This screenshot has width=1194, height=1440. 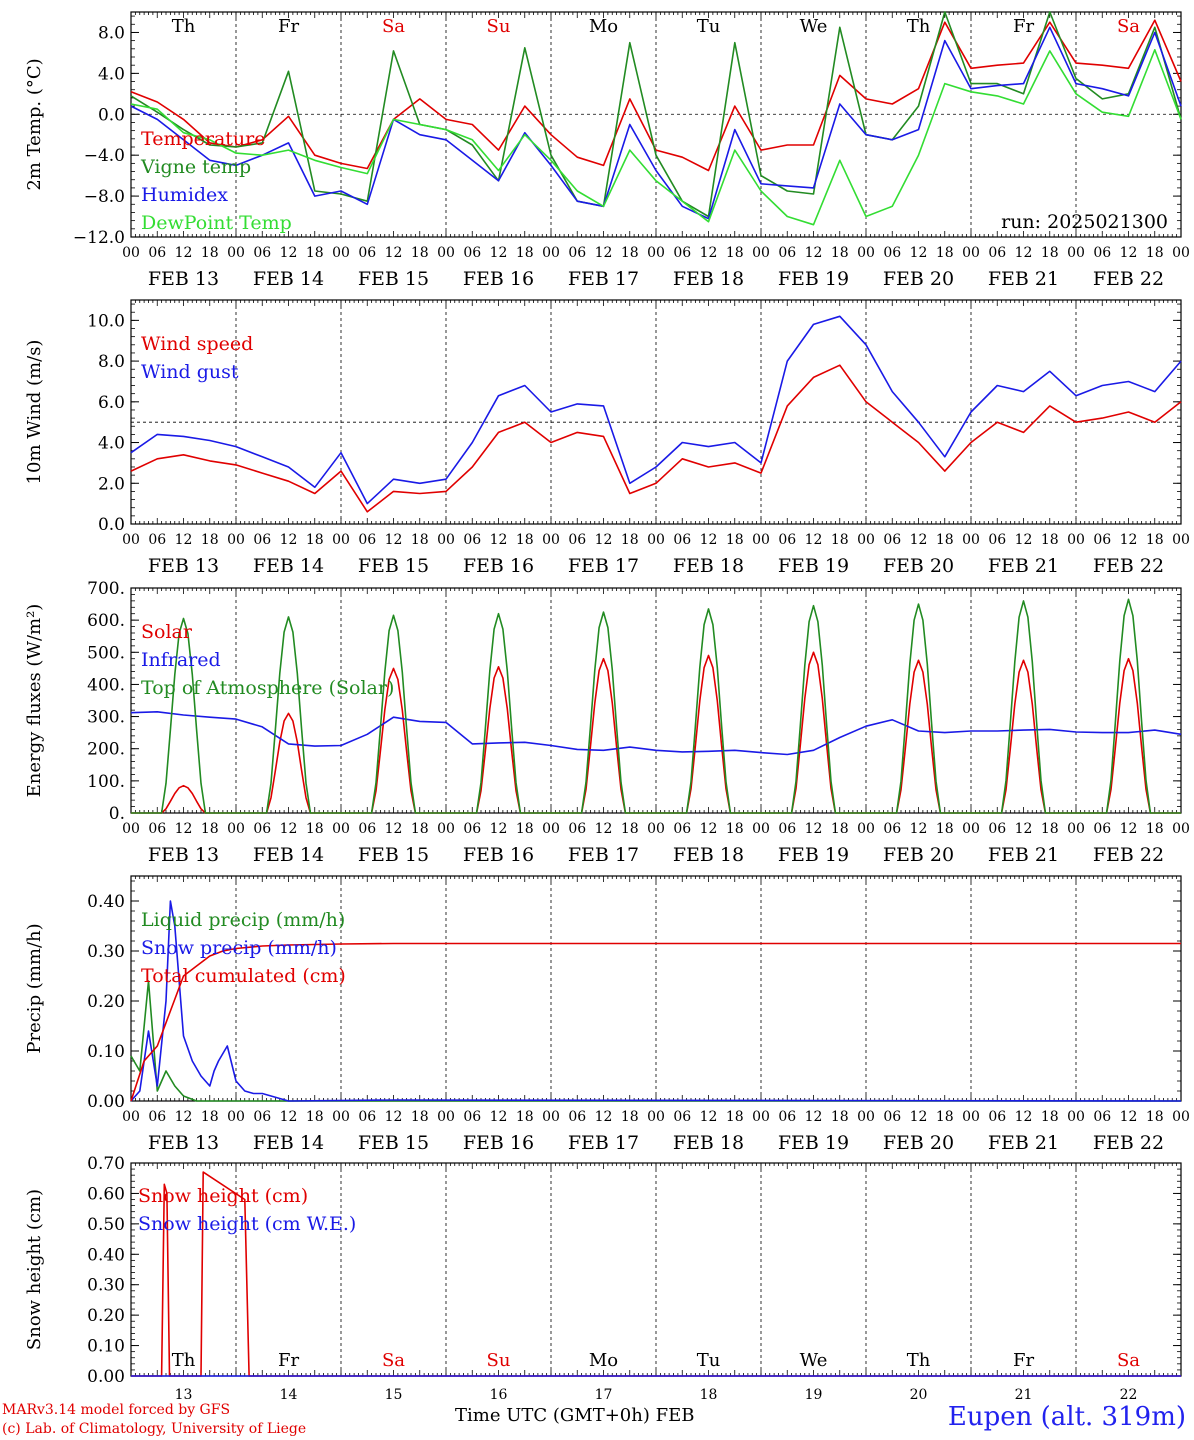 What do you see at coordinates (111, 74) in the screenshot?
I see `y-tick-label: 4.0` at bounding box center [111, 74].